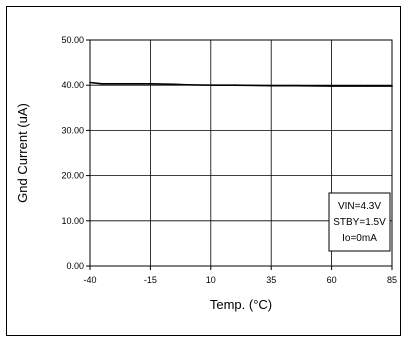 The width and height of the screenshot is (405, 340). Describe the element at coordinates (271, 280) in the screenshot. I see `x-tick-label: 35` at that location.